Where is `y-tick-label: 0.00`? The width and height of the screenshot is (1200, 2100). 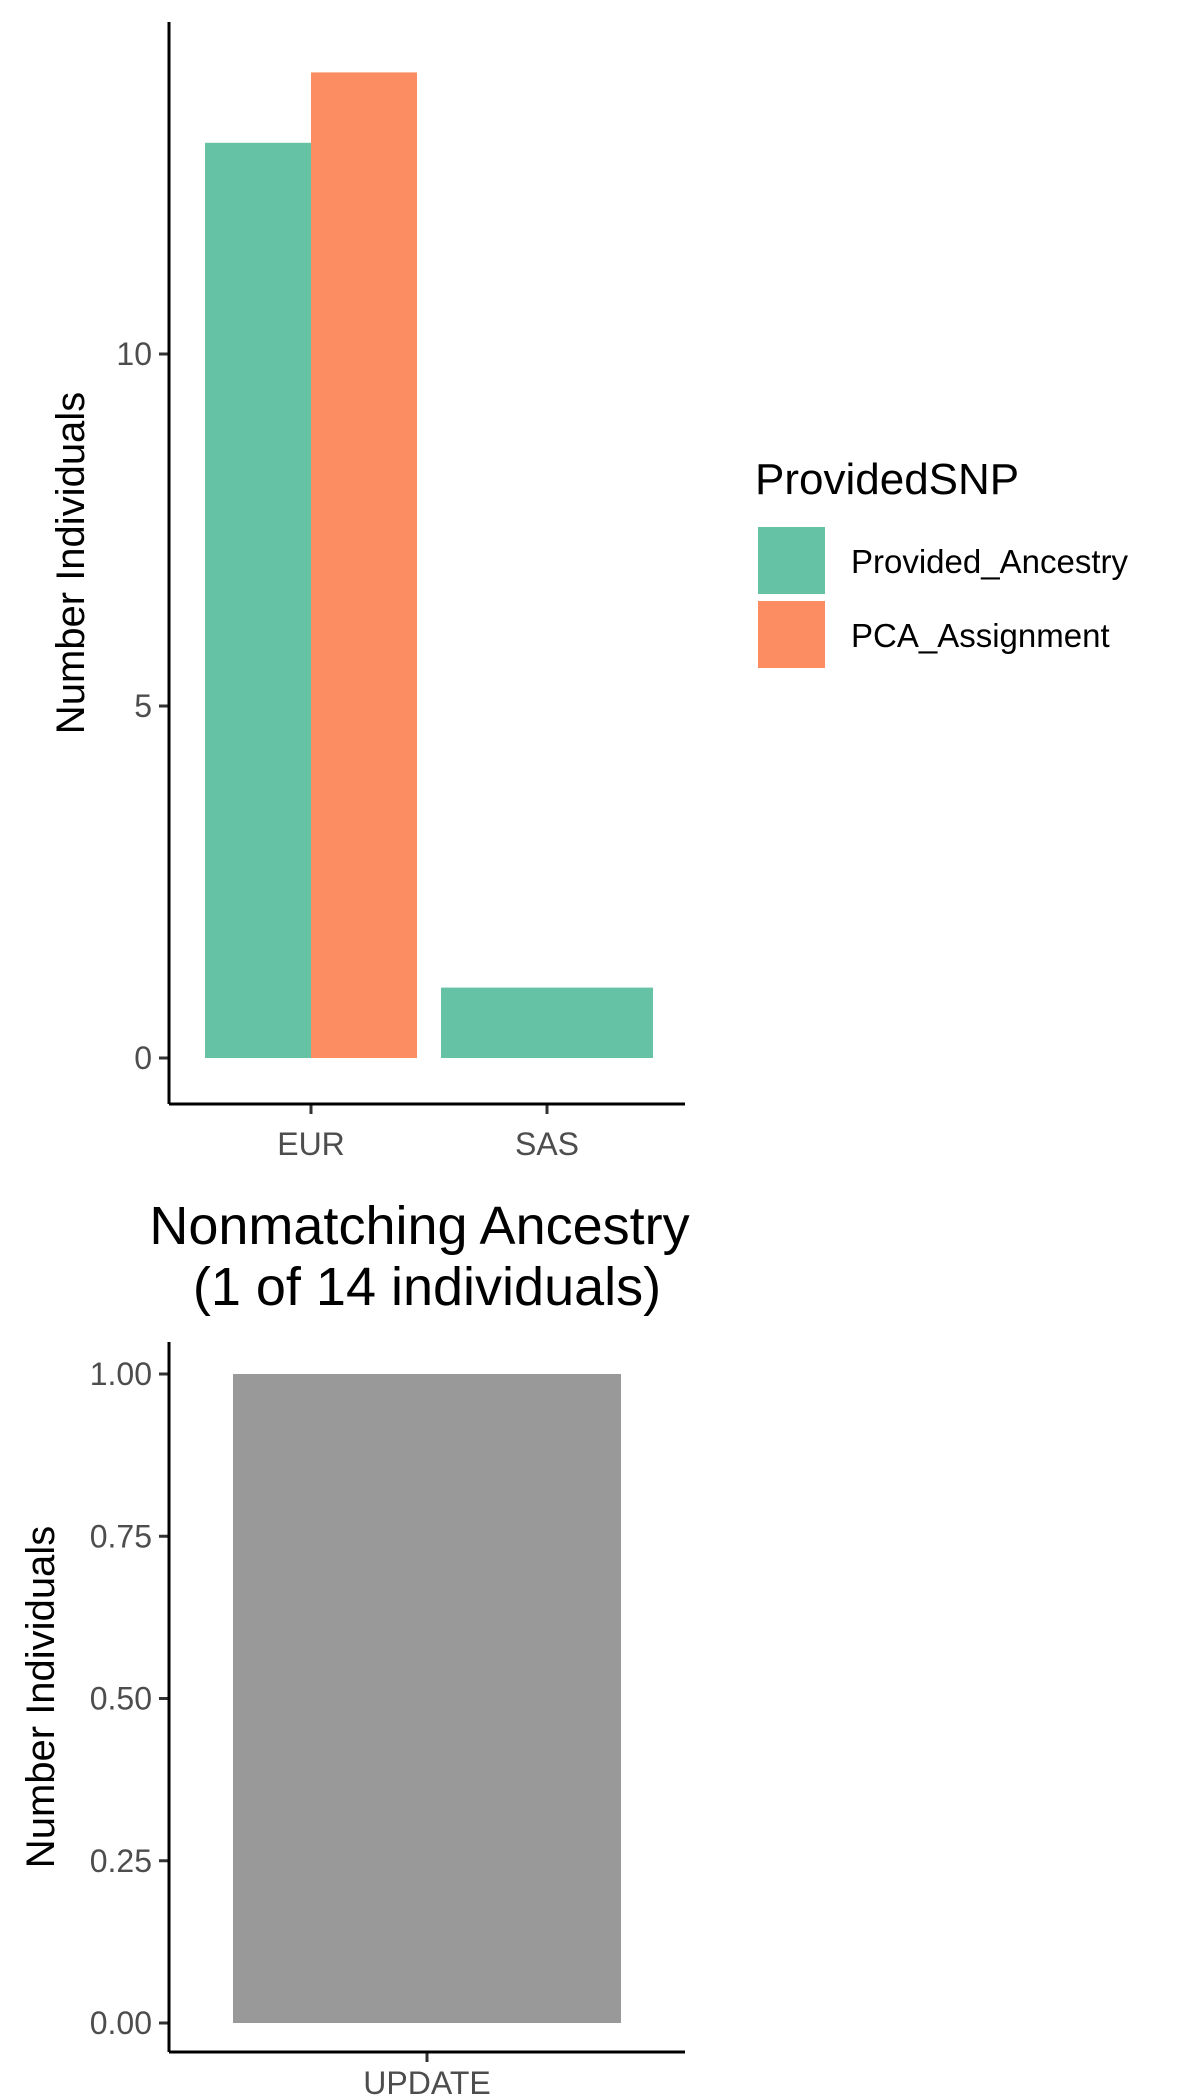 y-tick-label: 0.00 is located at coordinates (121, 2023).